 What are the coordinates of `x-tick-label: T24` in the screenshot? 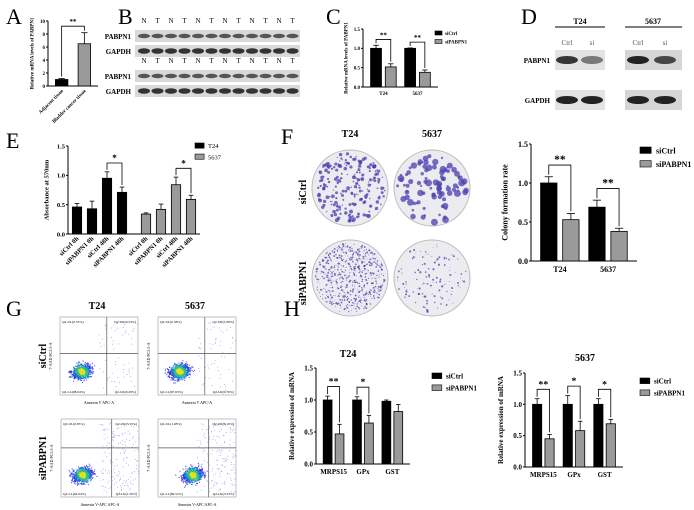 It's located at (383, 94).